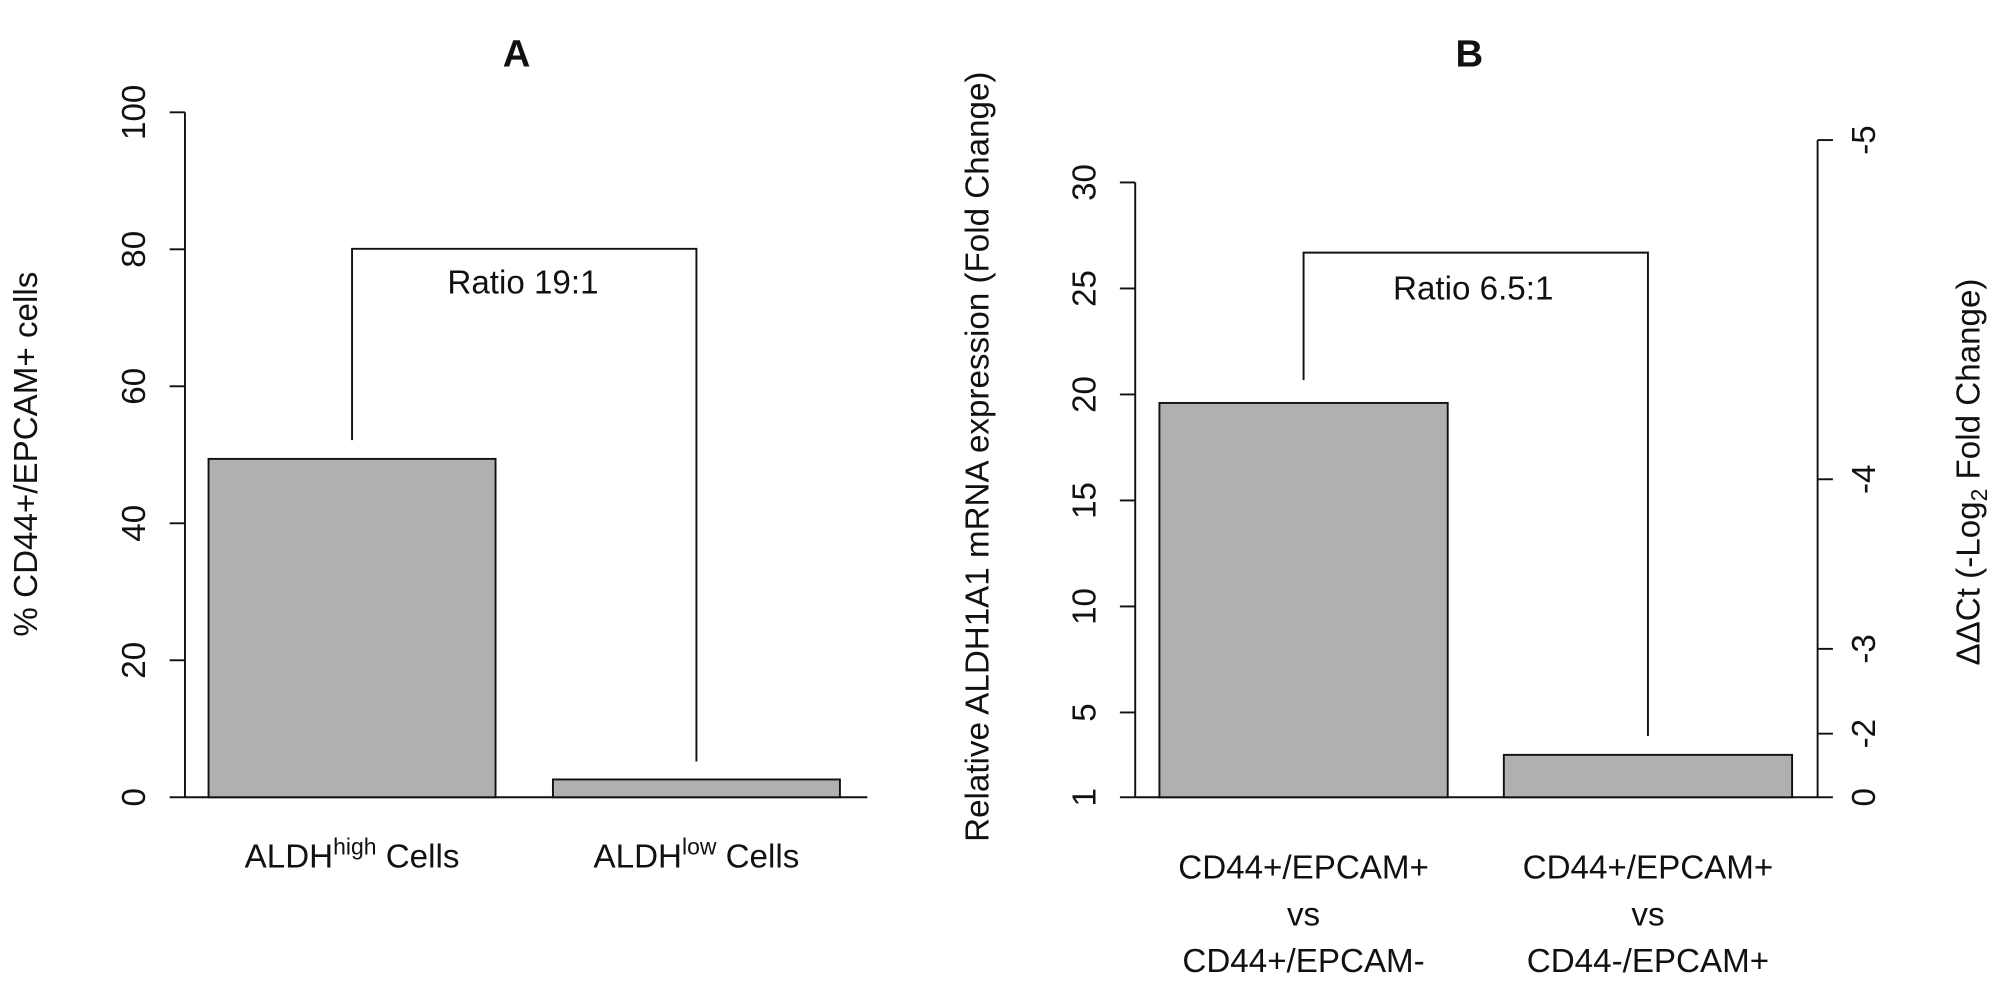 This screenshot has height=981, width=2000. Describe the element at coordinates (134, 386) in the screenshot. I see `y-tick-label: 60` at that location.